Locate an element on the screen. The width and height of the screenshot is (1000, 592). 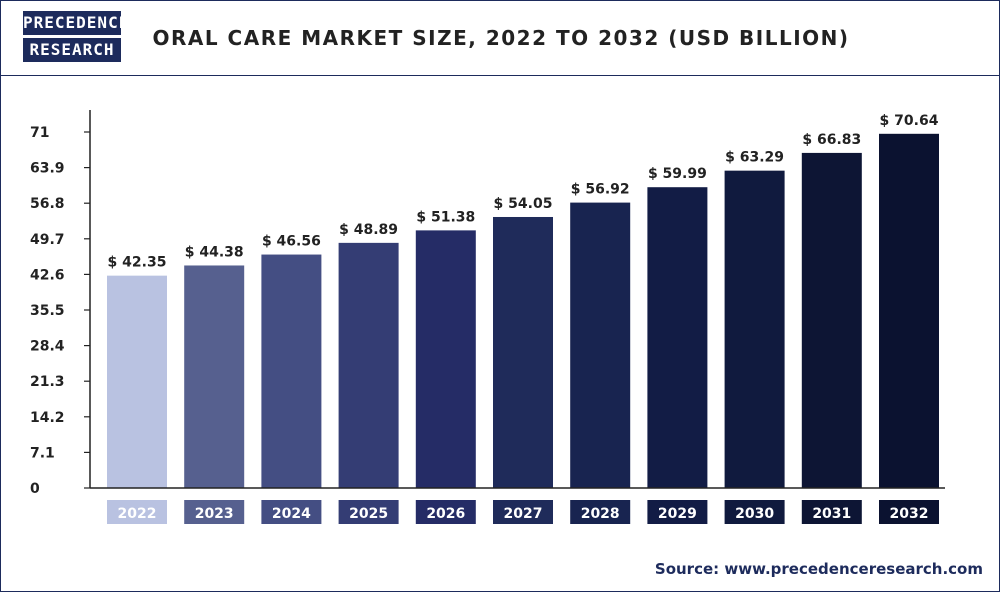
data-label: $ 48.89 is located at coordinates (368, 230).